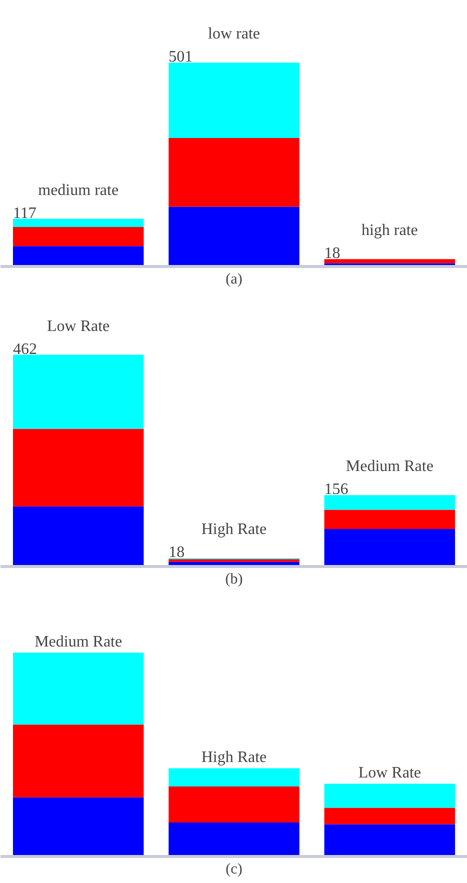 The width and height of the screenshot is (467, 883). I want to click on x-axis-title: (c), so click(234, 870).